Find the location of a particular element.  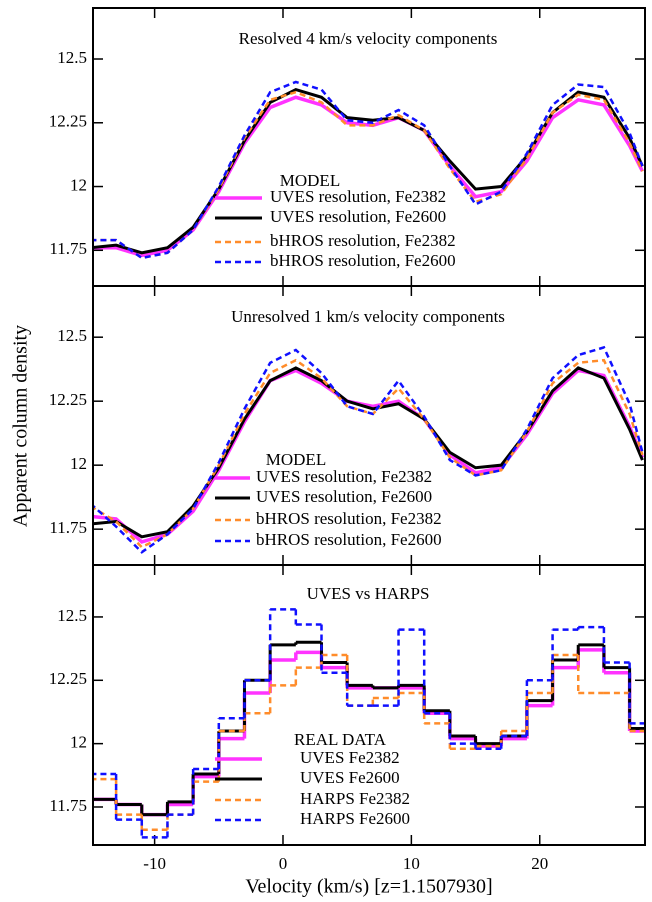

legend-label: HARPS Fe2600 is located at coordinates (355, 818).